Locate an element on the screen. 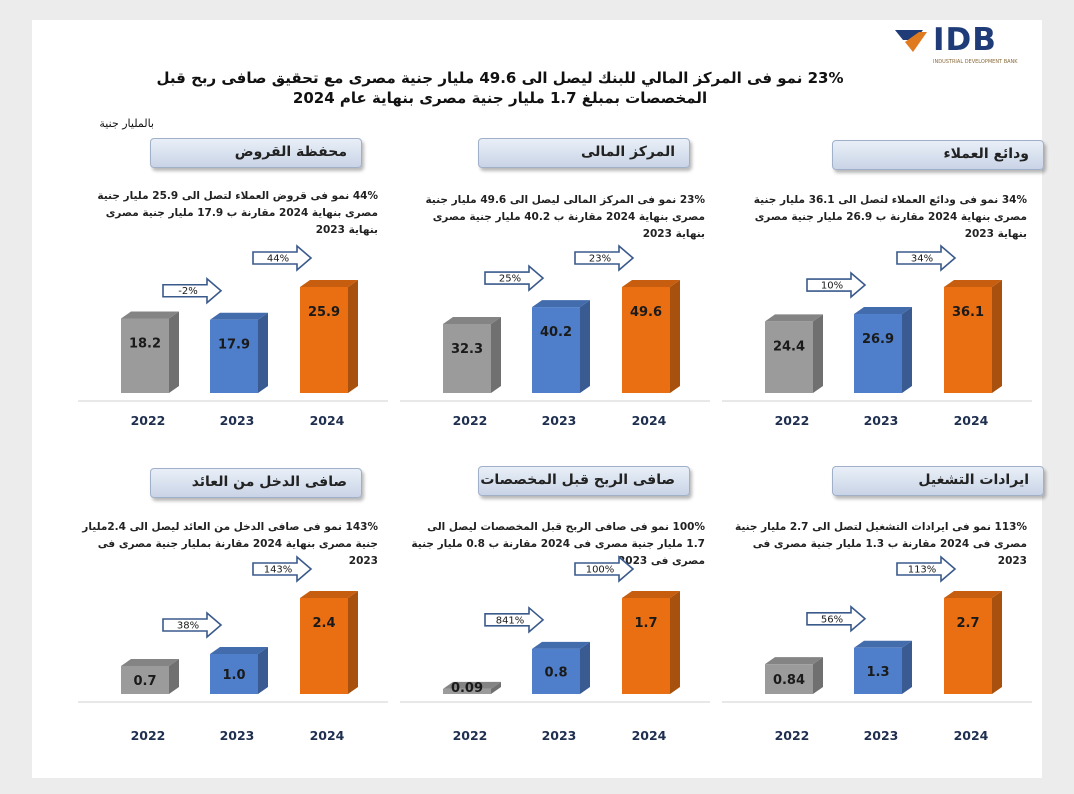 The width and height of the screenshot is (1074, 794). bar-chart-operating-revenue: 0.84 2022 1.3 2023 2.7 2024 56% 113% is located at coordinates (877, 649).